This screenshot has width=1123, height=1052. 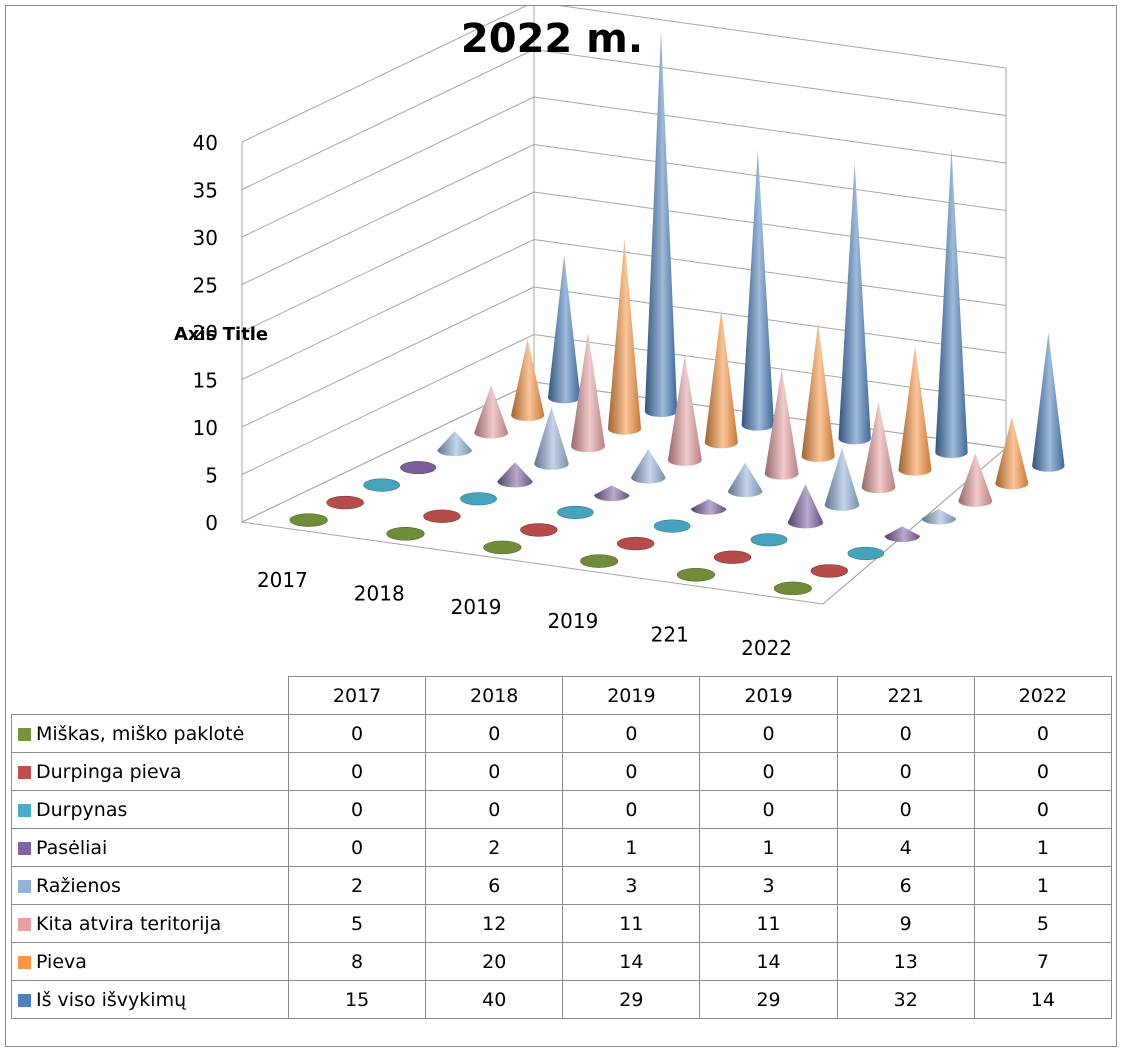 What do you see at coordinates (1043, 695) in the screenshot?
I see `table-header-cell: 2022` at bounding box center [1043, 695].